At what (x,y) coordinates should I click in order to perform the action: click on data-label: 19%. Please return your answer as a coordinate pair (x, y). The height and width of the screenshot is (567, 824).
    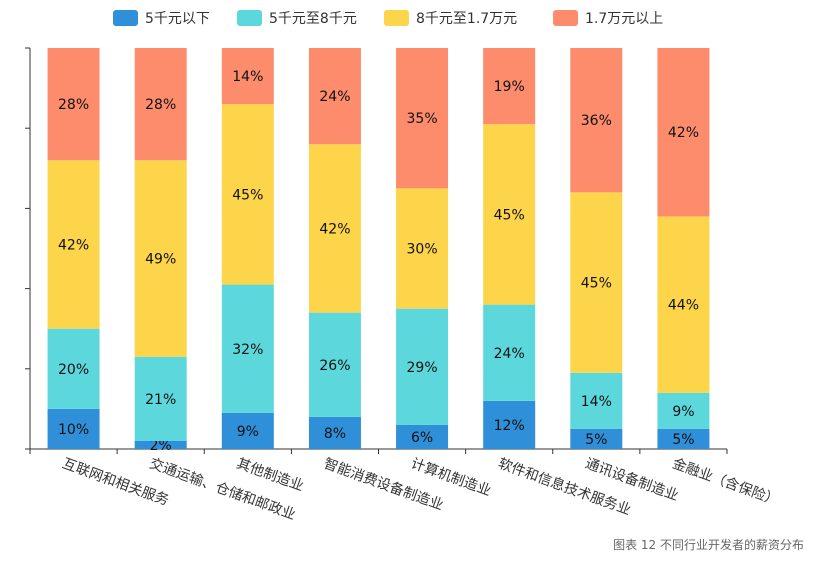
    Looking at the image, I should click on (509, 87).